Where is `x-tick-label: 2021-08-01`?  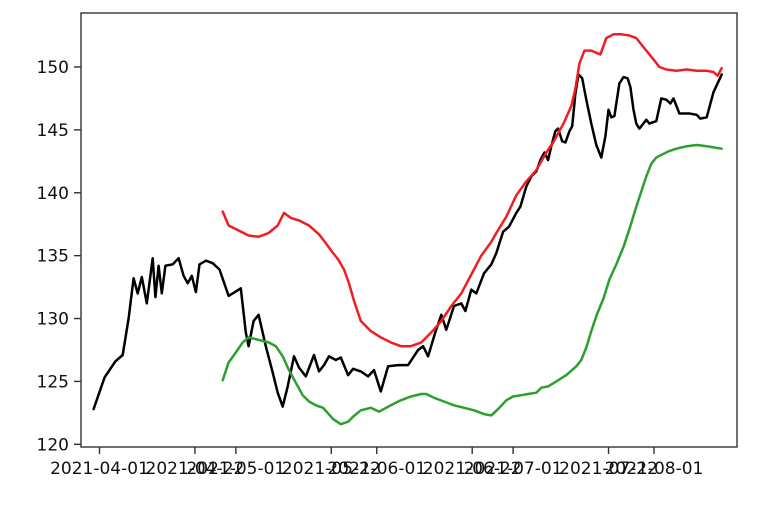 x-tick-label: 2021-08-01 is located at coordinates (654, 469).